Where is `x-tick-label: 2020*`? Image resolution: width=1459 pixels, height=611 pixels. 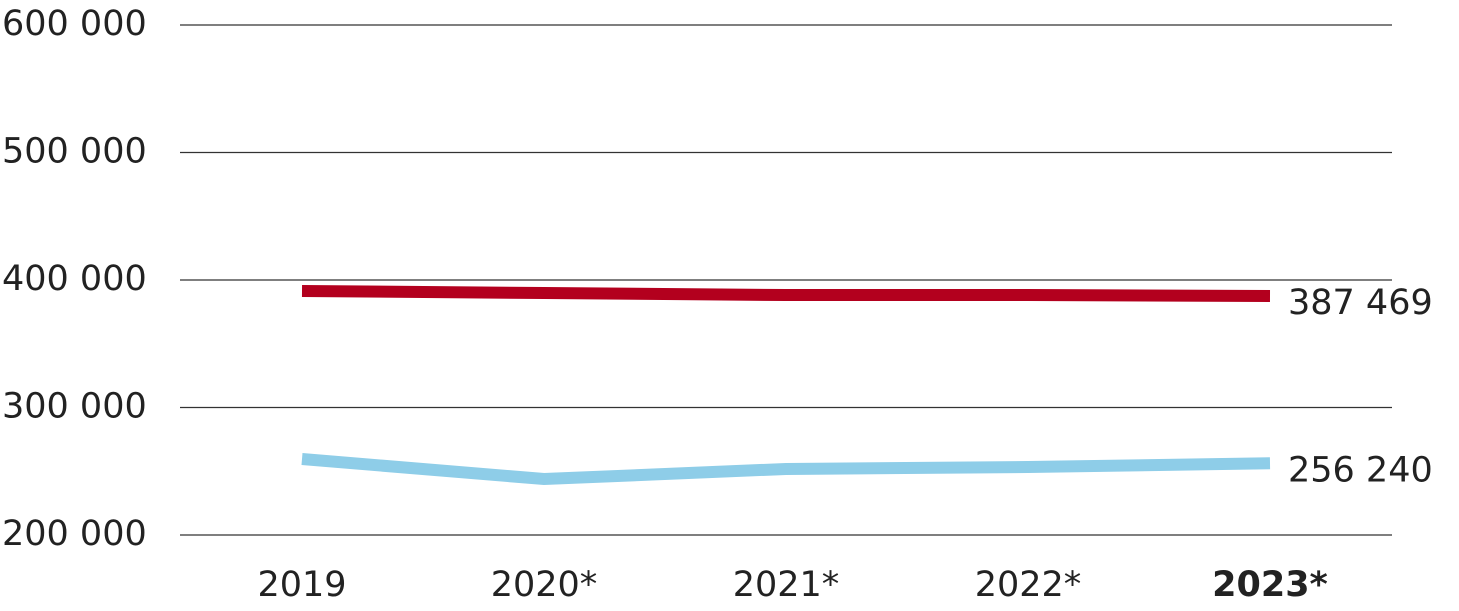
x-tick-label: 2020* is located at coordinates (544, 585).